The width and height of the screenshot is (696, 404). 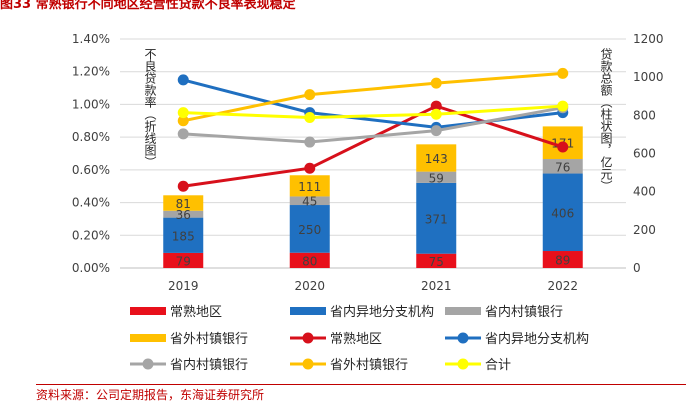 I want to click on bar-value-label: 79, so click(x=183, y=261).